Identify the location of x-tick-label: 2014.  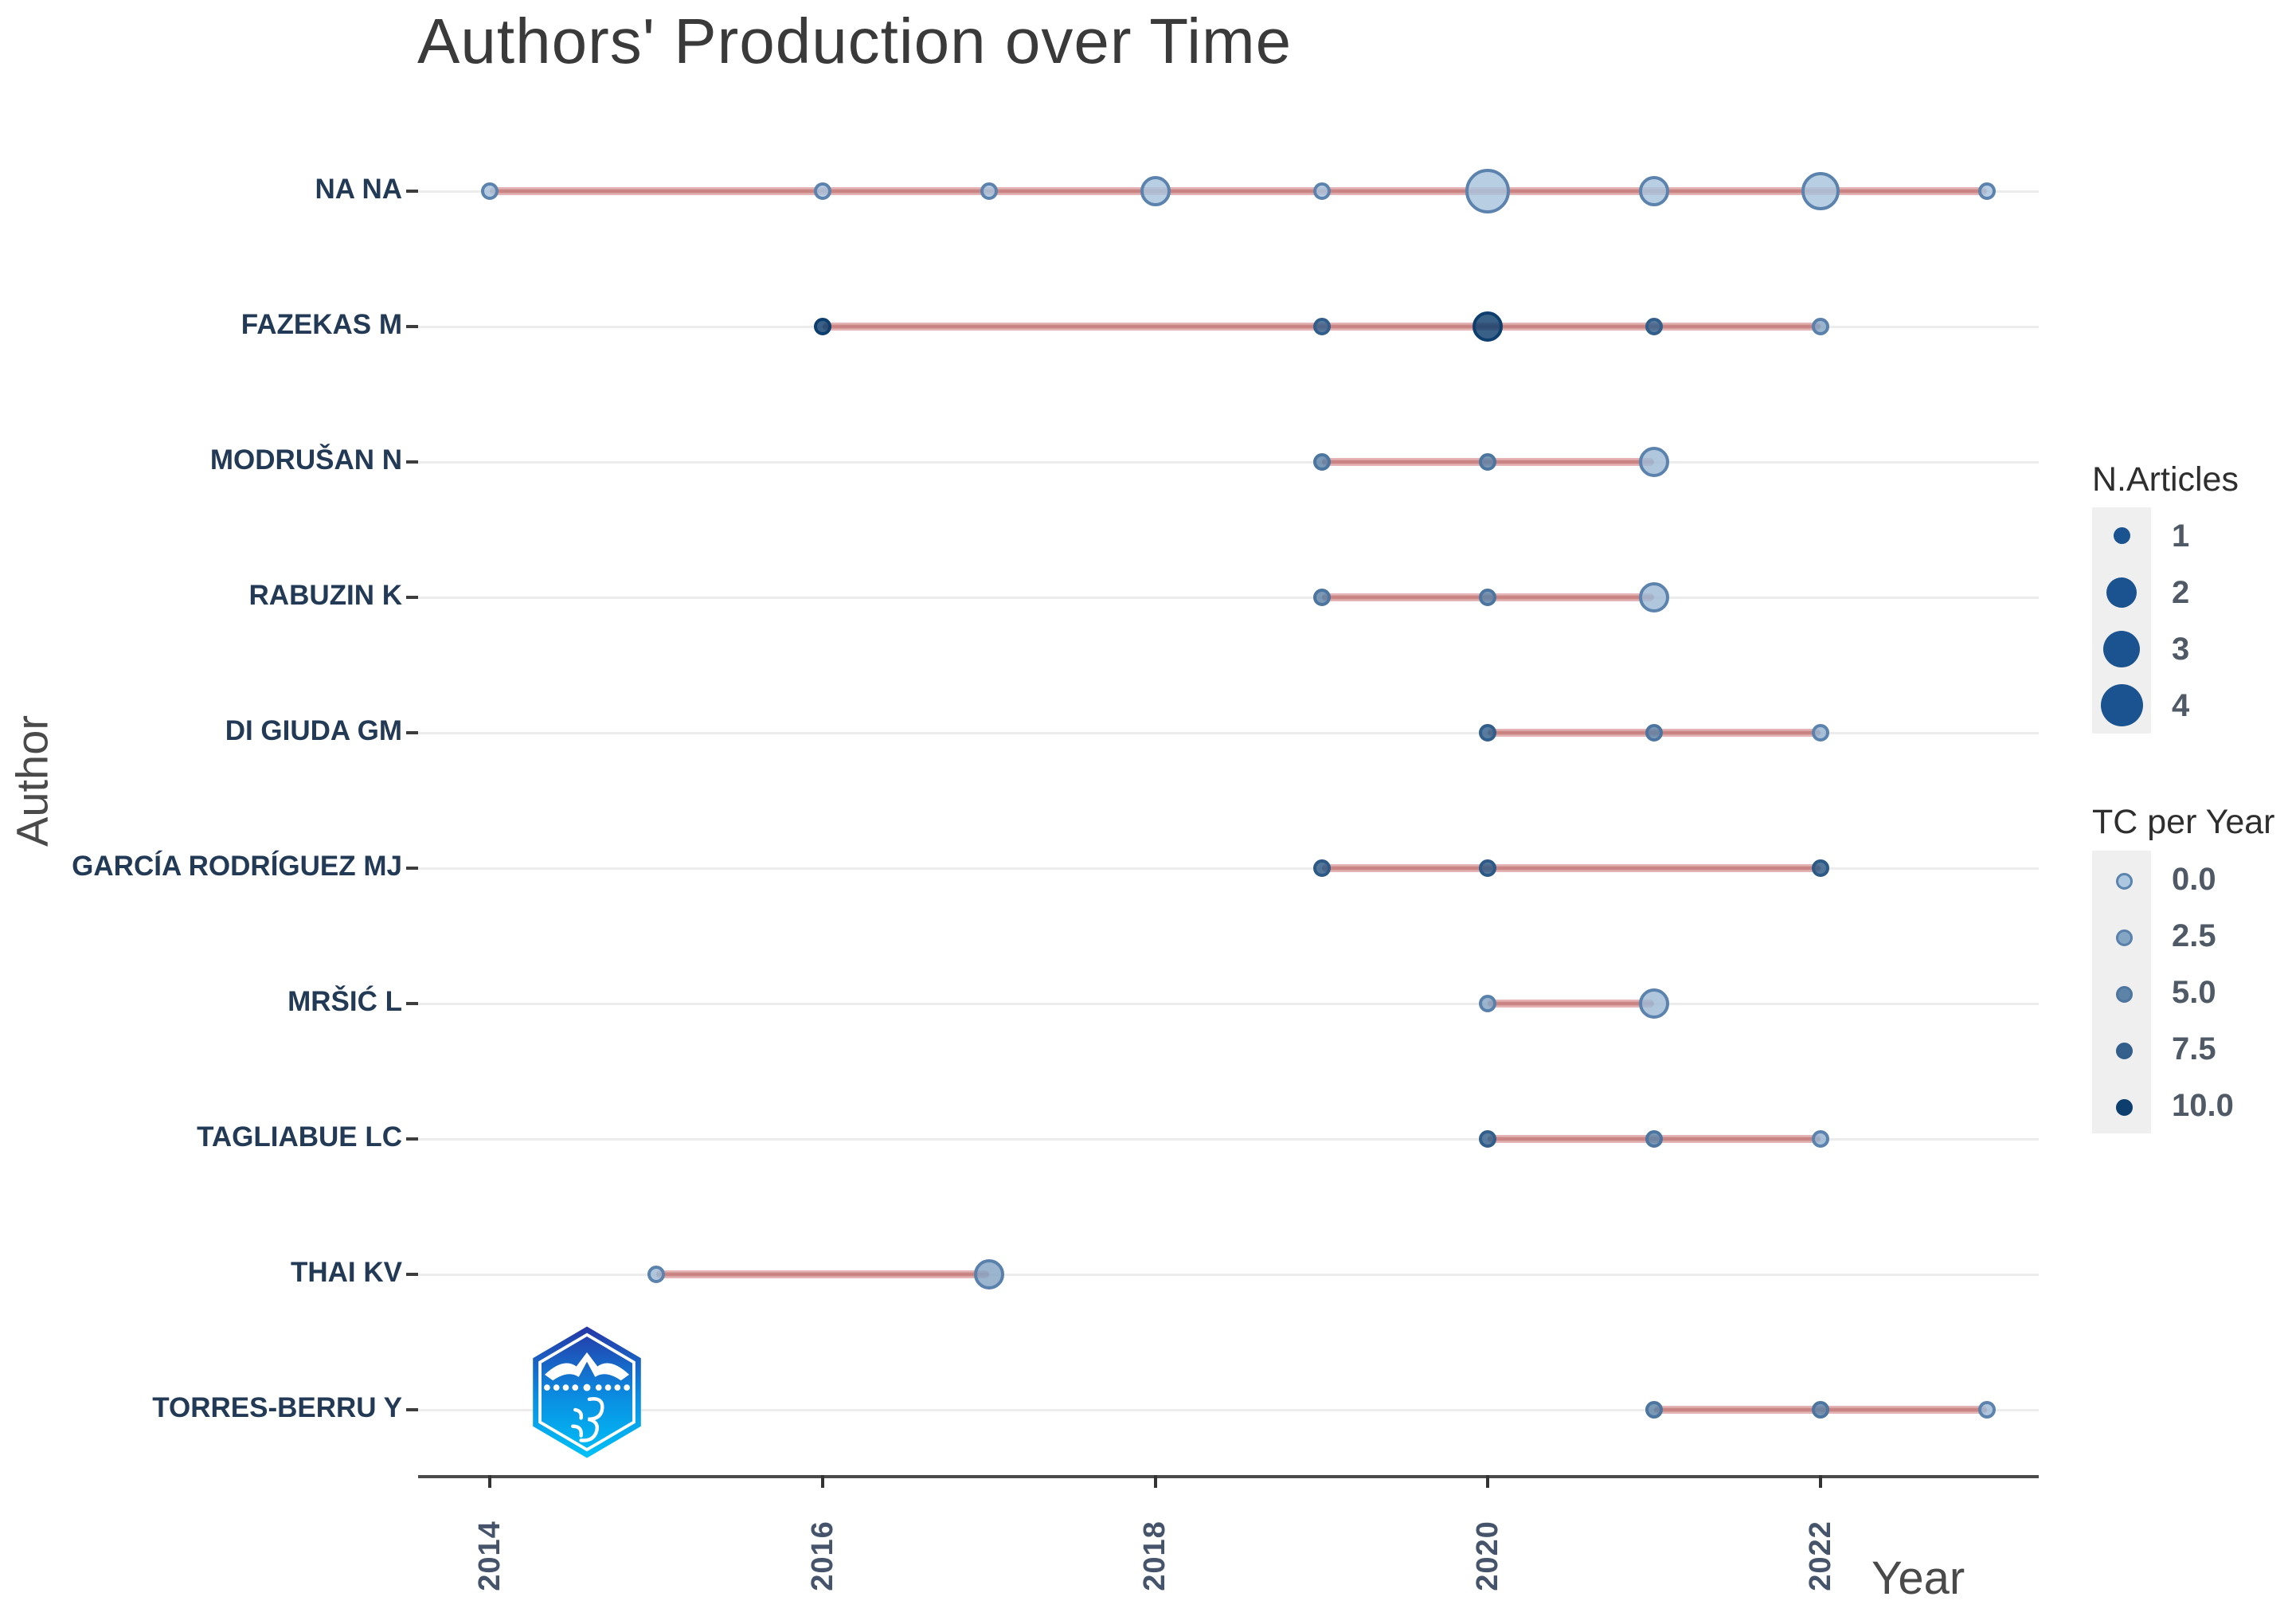
(489, 1556).